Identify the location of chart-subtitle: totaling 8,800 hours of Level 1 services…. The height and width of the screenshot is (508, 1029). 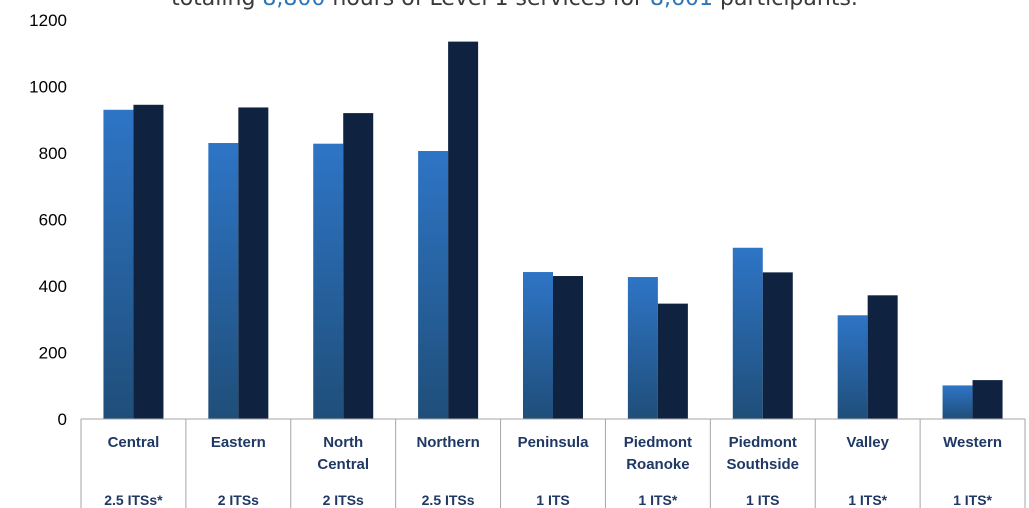
(514, 20).